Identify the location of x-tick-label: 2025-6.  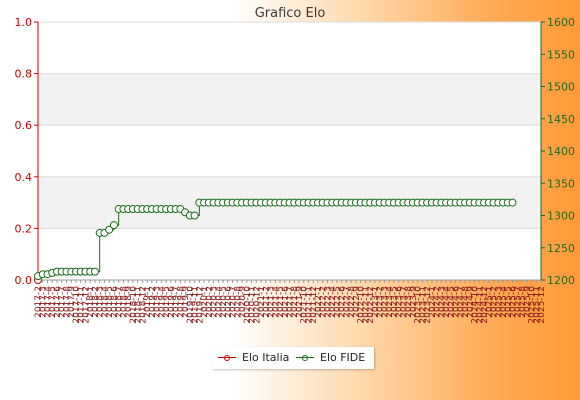
(514, 302).